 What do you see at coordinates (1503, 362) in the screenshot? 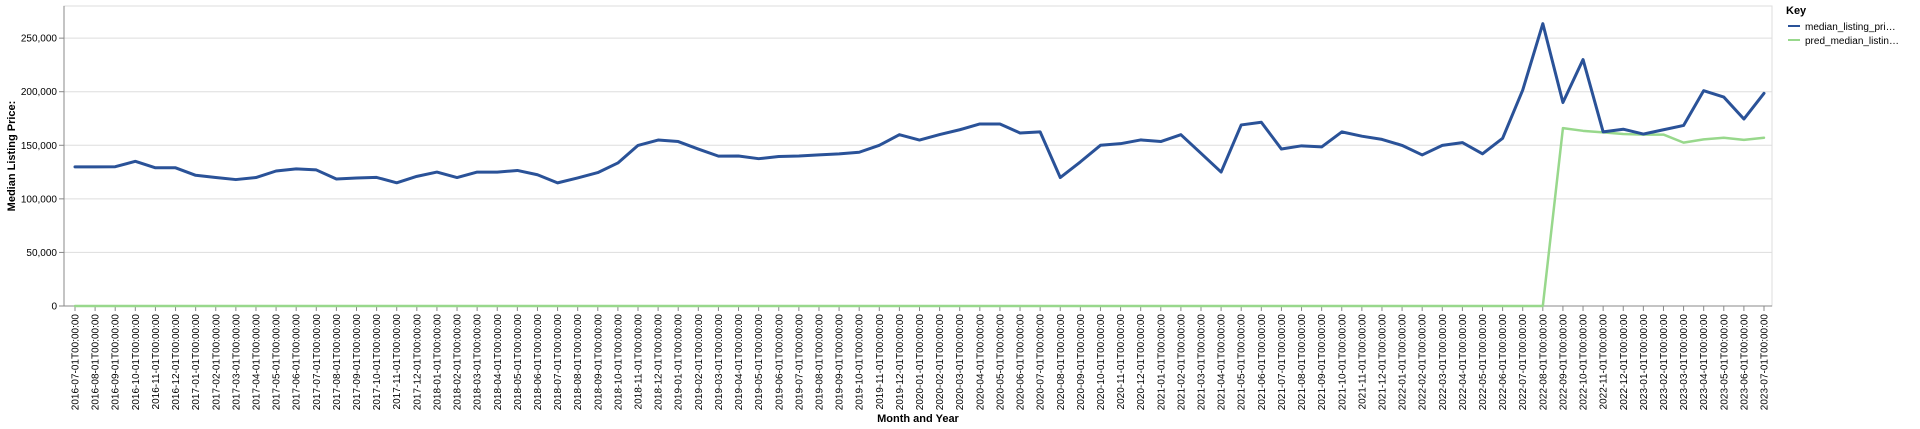
I see `x-tick-label: 2022-06-01T00:00:00` at bounding box center [1503, 362].